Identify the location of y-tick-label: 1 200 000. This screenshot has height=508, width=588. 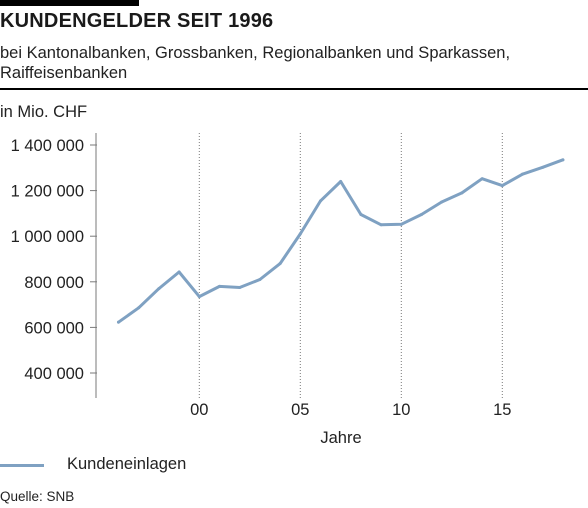
(47, 192).